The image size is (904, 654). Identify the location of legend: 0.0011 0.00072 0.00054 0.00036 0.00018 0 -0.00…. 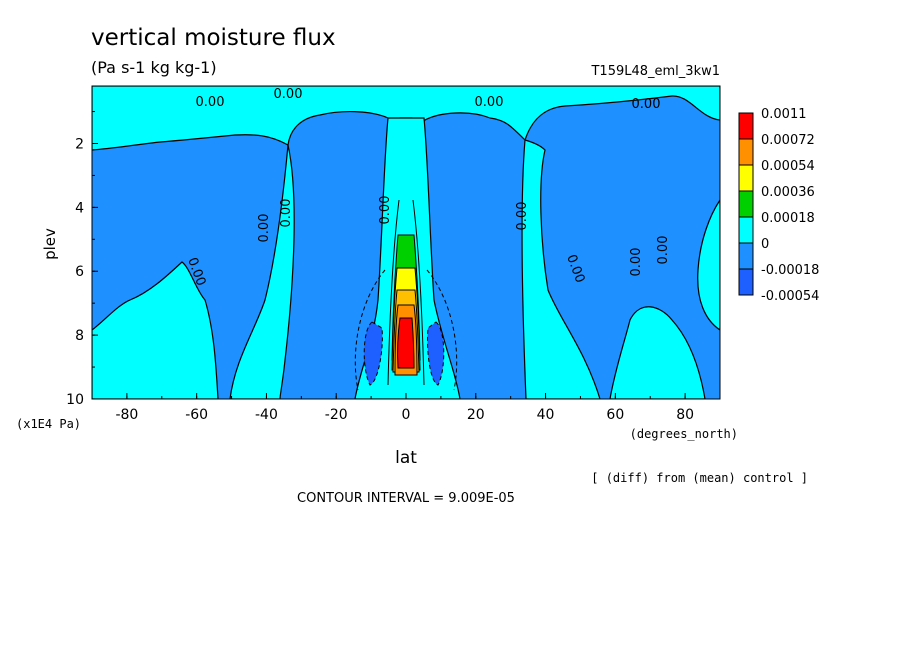
(778, 205).